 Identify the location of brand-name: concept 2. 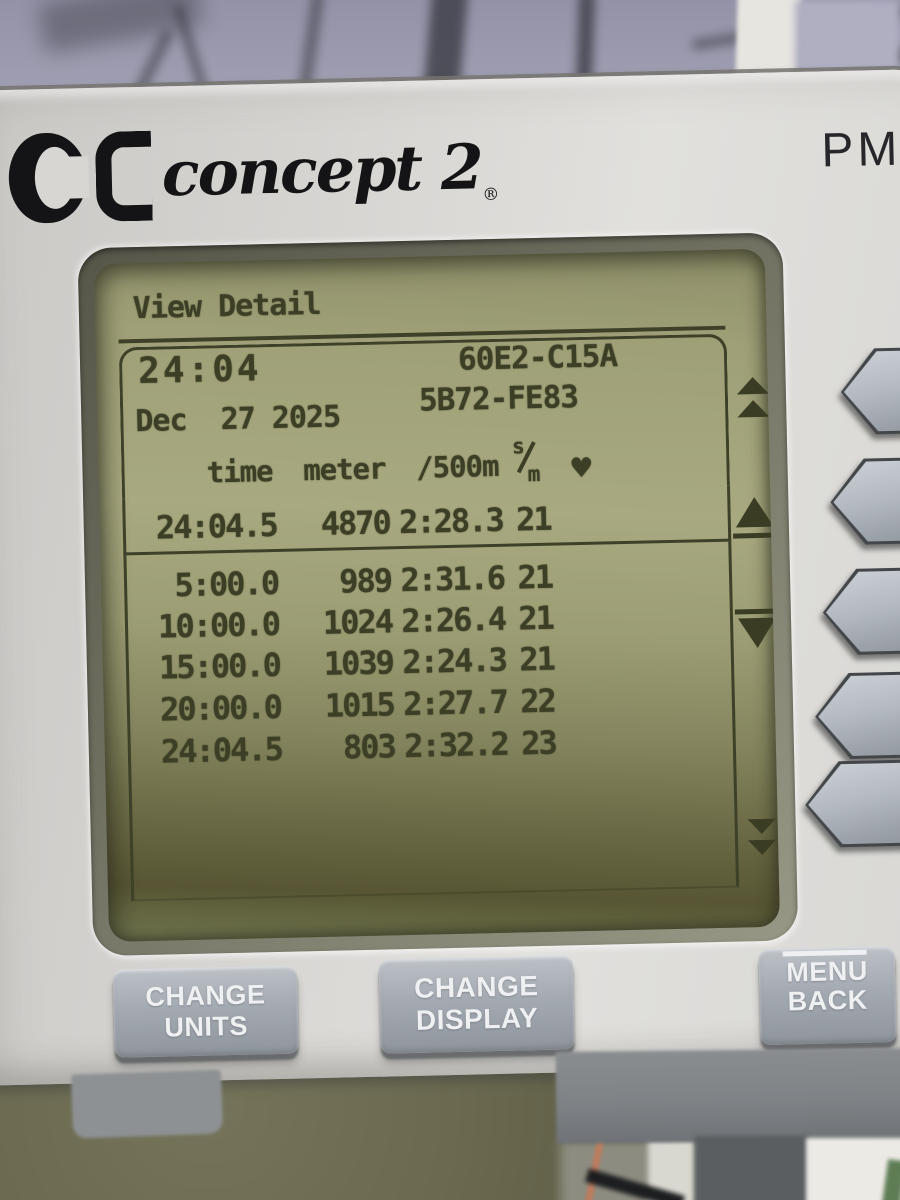
(321, 170).